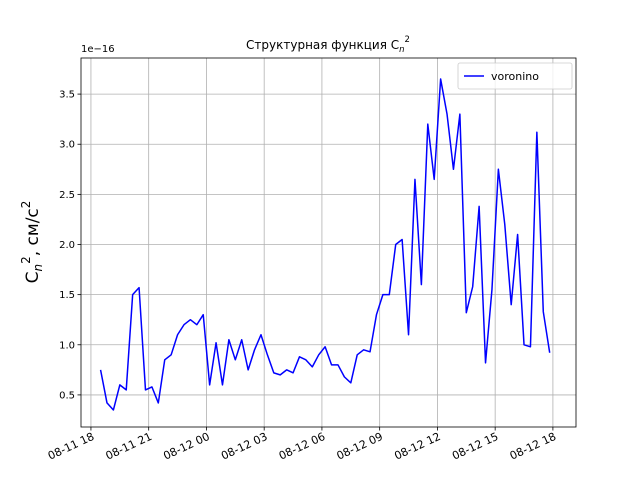  What do you see at coordinates (26, 260) in the screenshot?
I see `y-label-sup: 2` at bounding box center [26, 260].